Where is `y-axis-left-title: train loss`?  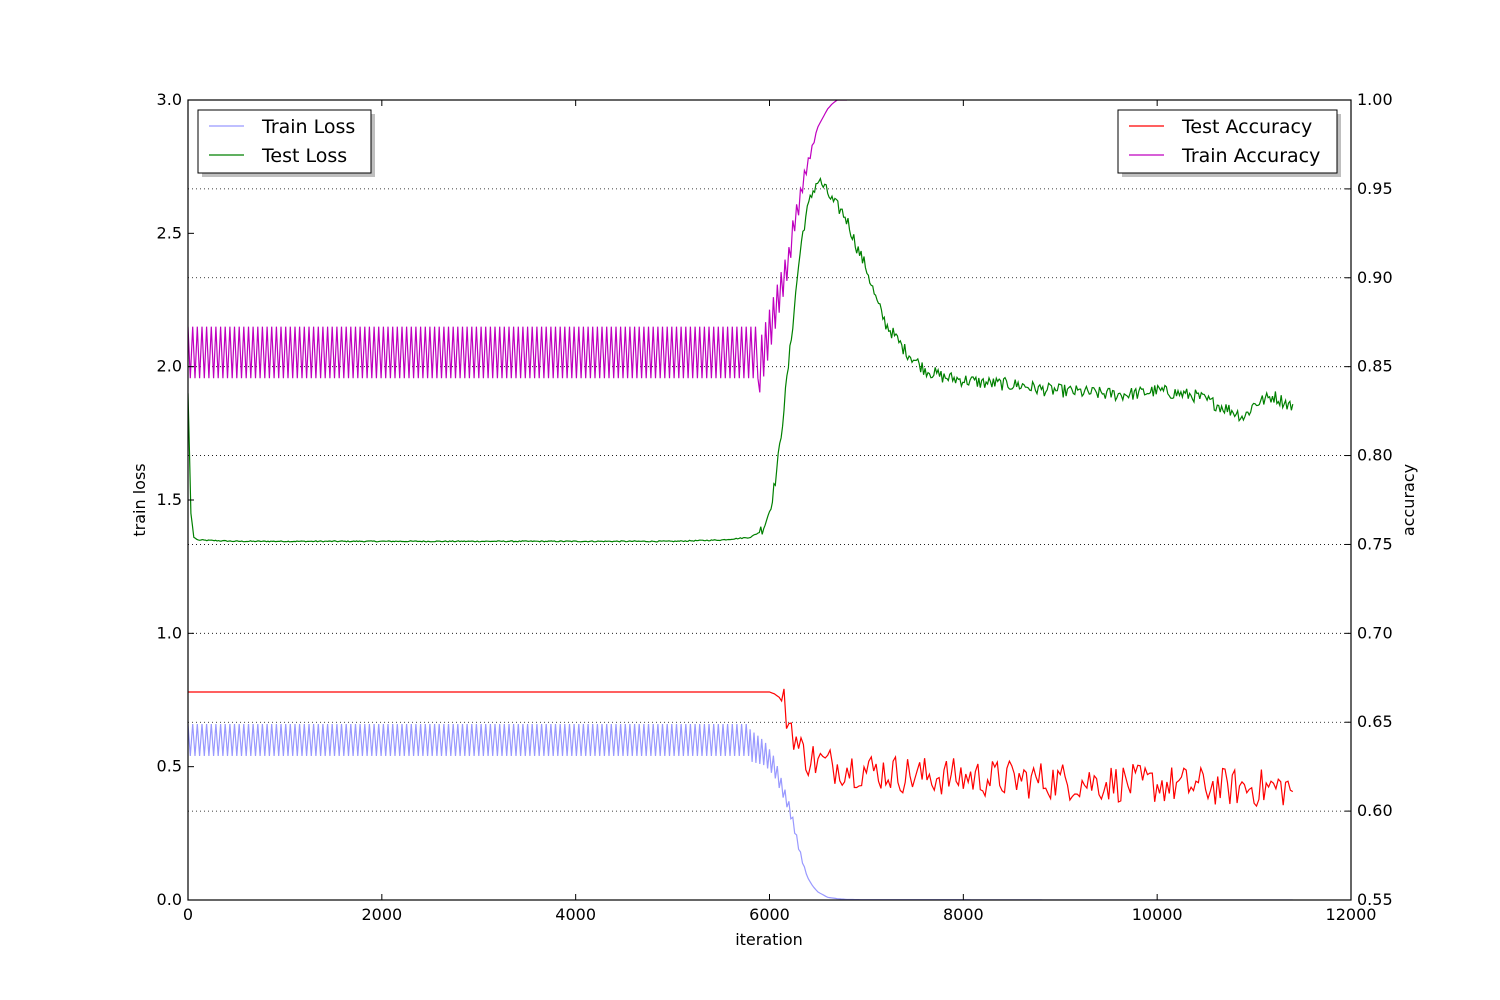
y-axis-left-title: train loss is located at coordinates (139, 499).